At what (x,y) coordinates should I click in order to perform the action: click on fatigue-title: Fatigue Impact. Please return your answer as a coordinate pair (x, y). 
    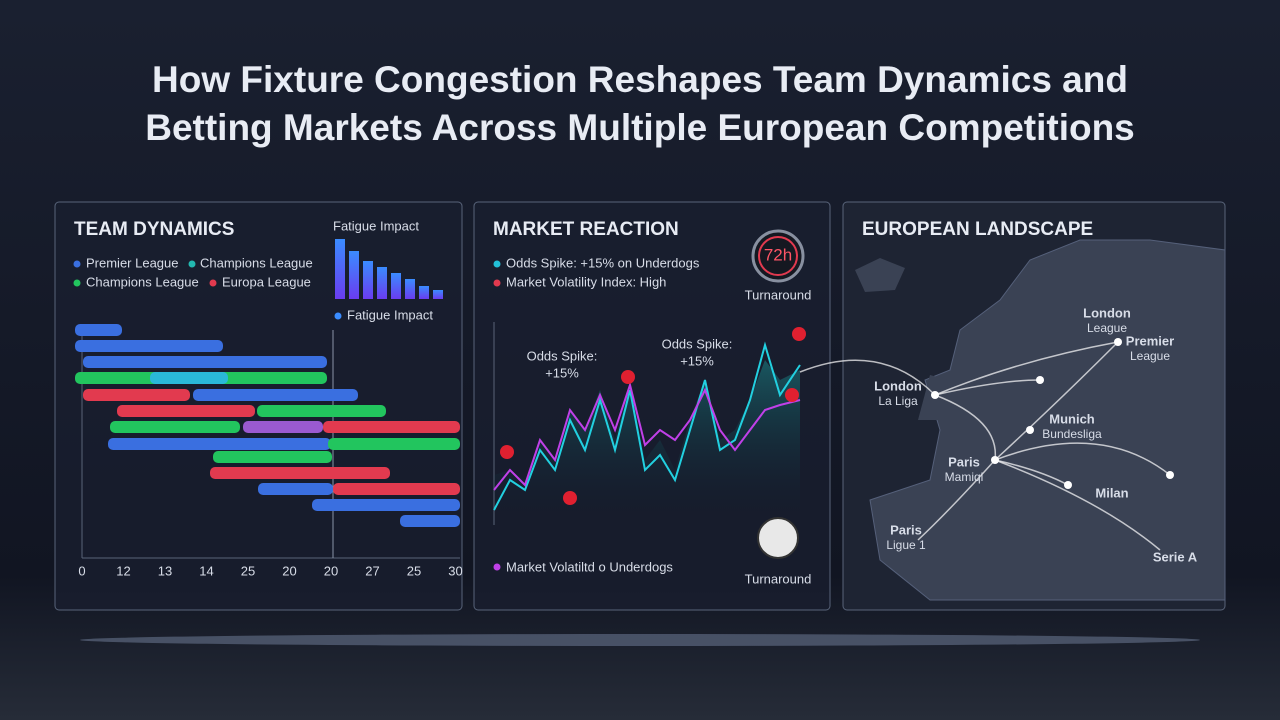
    Looking at the image, I should click on (376, 225).